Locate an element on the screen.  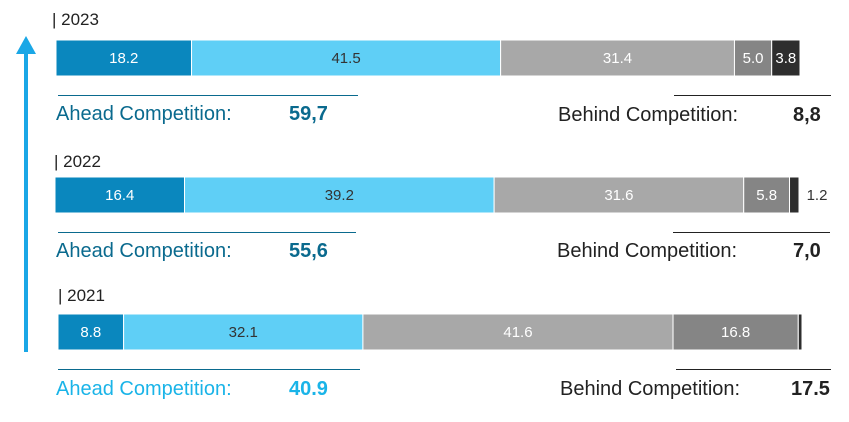
bar-segment-label: 16.4 is located at coordinates (119, 195).